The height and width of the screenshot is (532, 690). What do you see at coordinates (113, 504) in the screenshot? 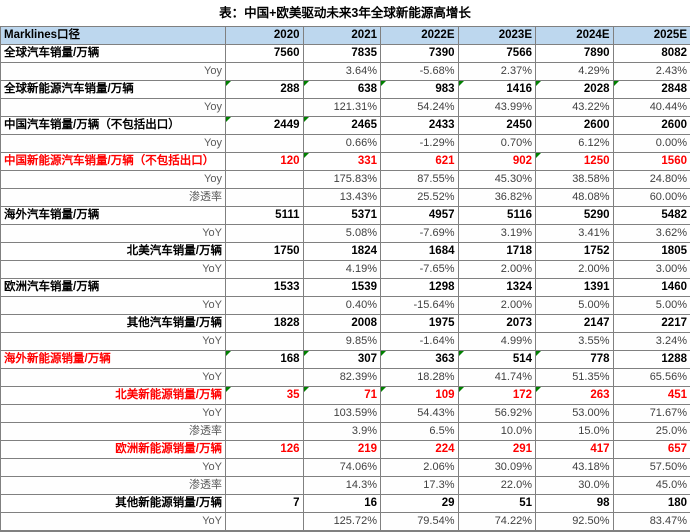
I see `row-label: 其他新能源销量/万辆` at bounding box center [113, 504].